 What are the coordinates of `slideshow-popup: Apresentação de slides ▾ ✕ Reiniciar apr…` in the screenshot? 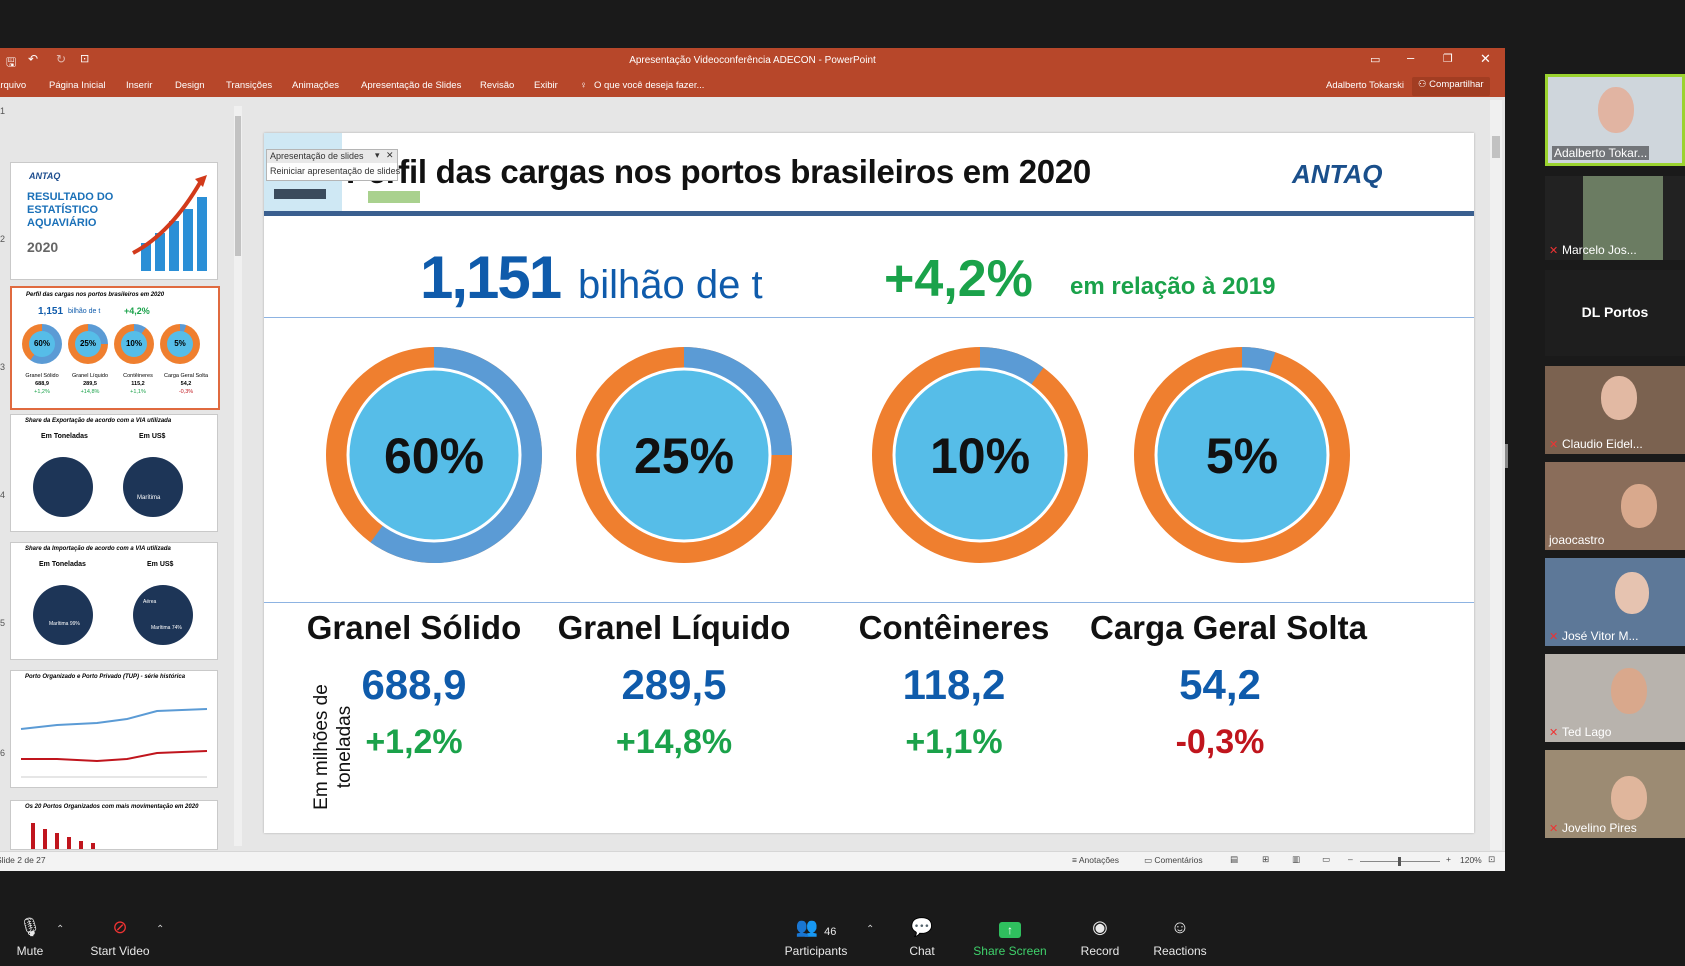 It's located at (333, 165).